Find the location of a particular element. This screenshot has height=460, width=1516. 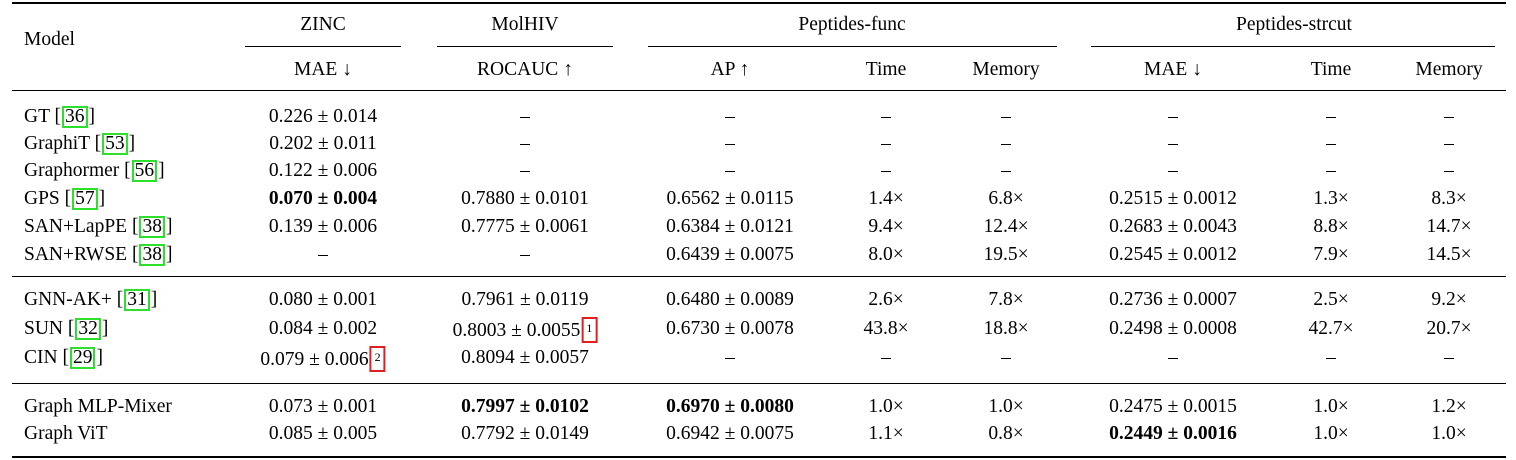

model-name: GNN-AK+ [31] is located at coordinates (91, 300).